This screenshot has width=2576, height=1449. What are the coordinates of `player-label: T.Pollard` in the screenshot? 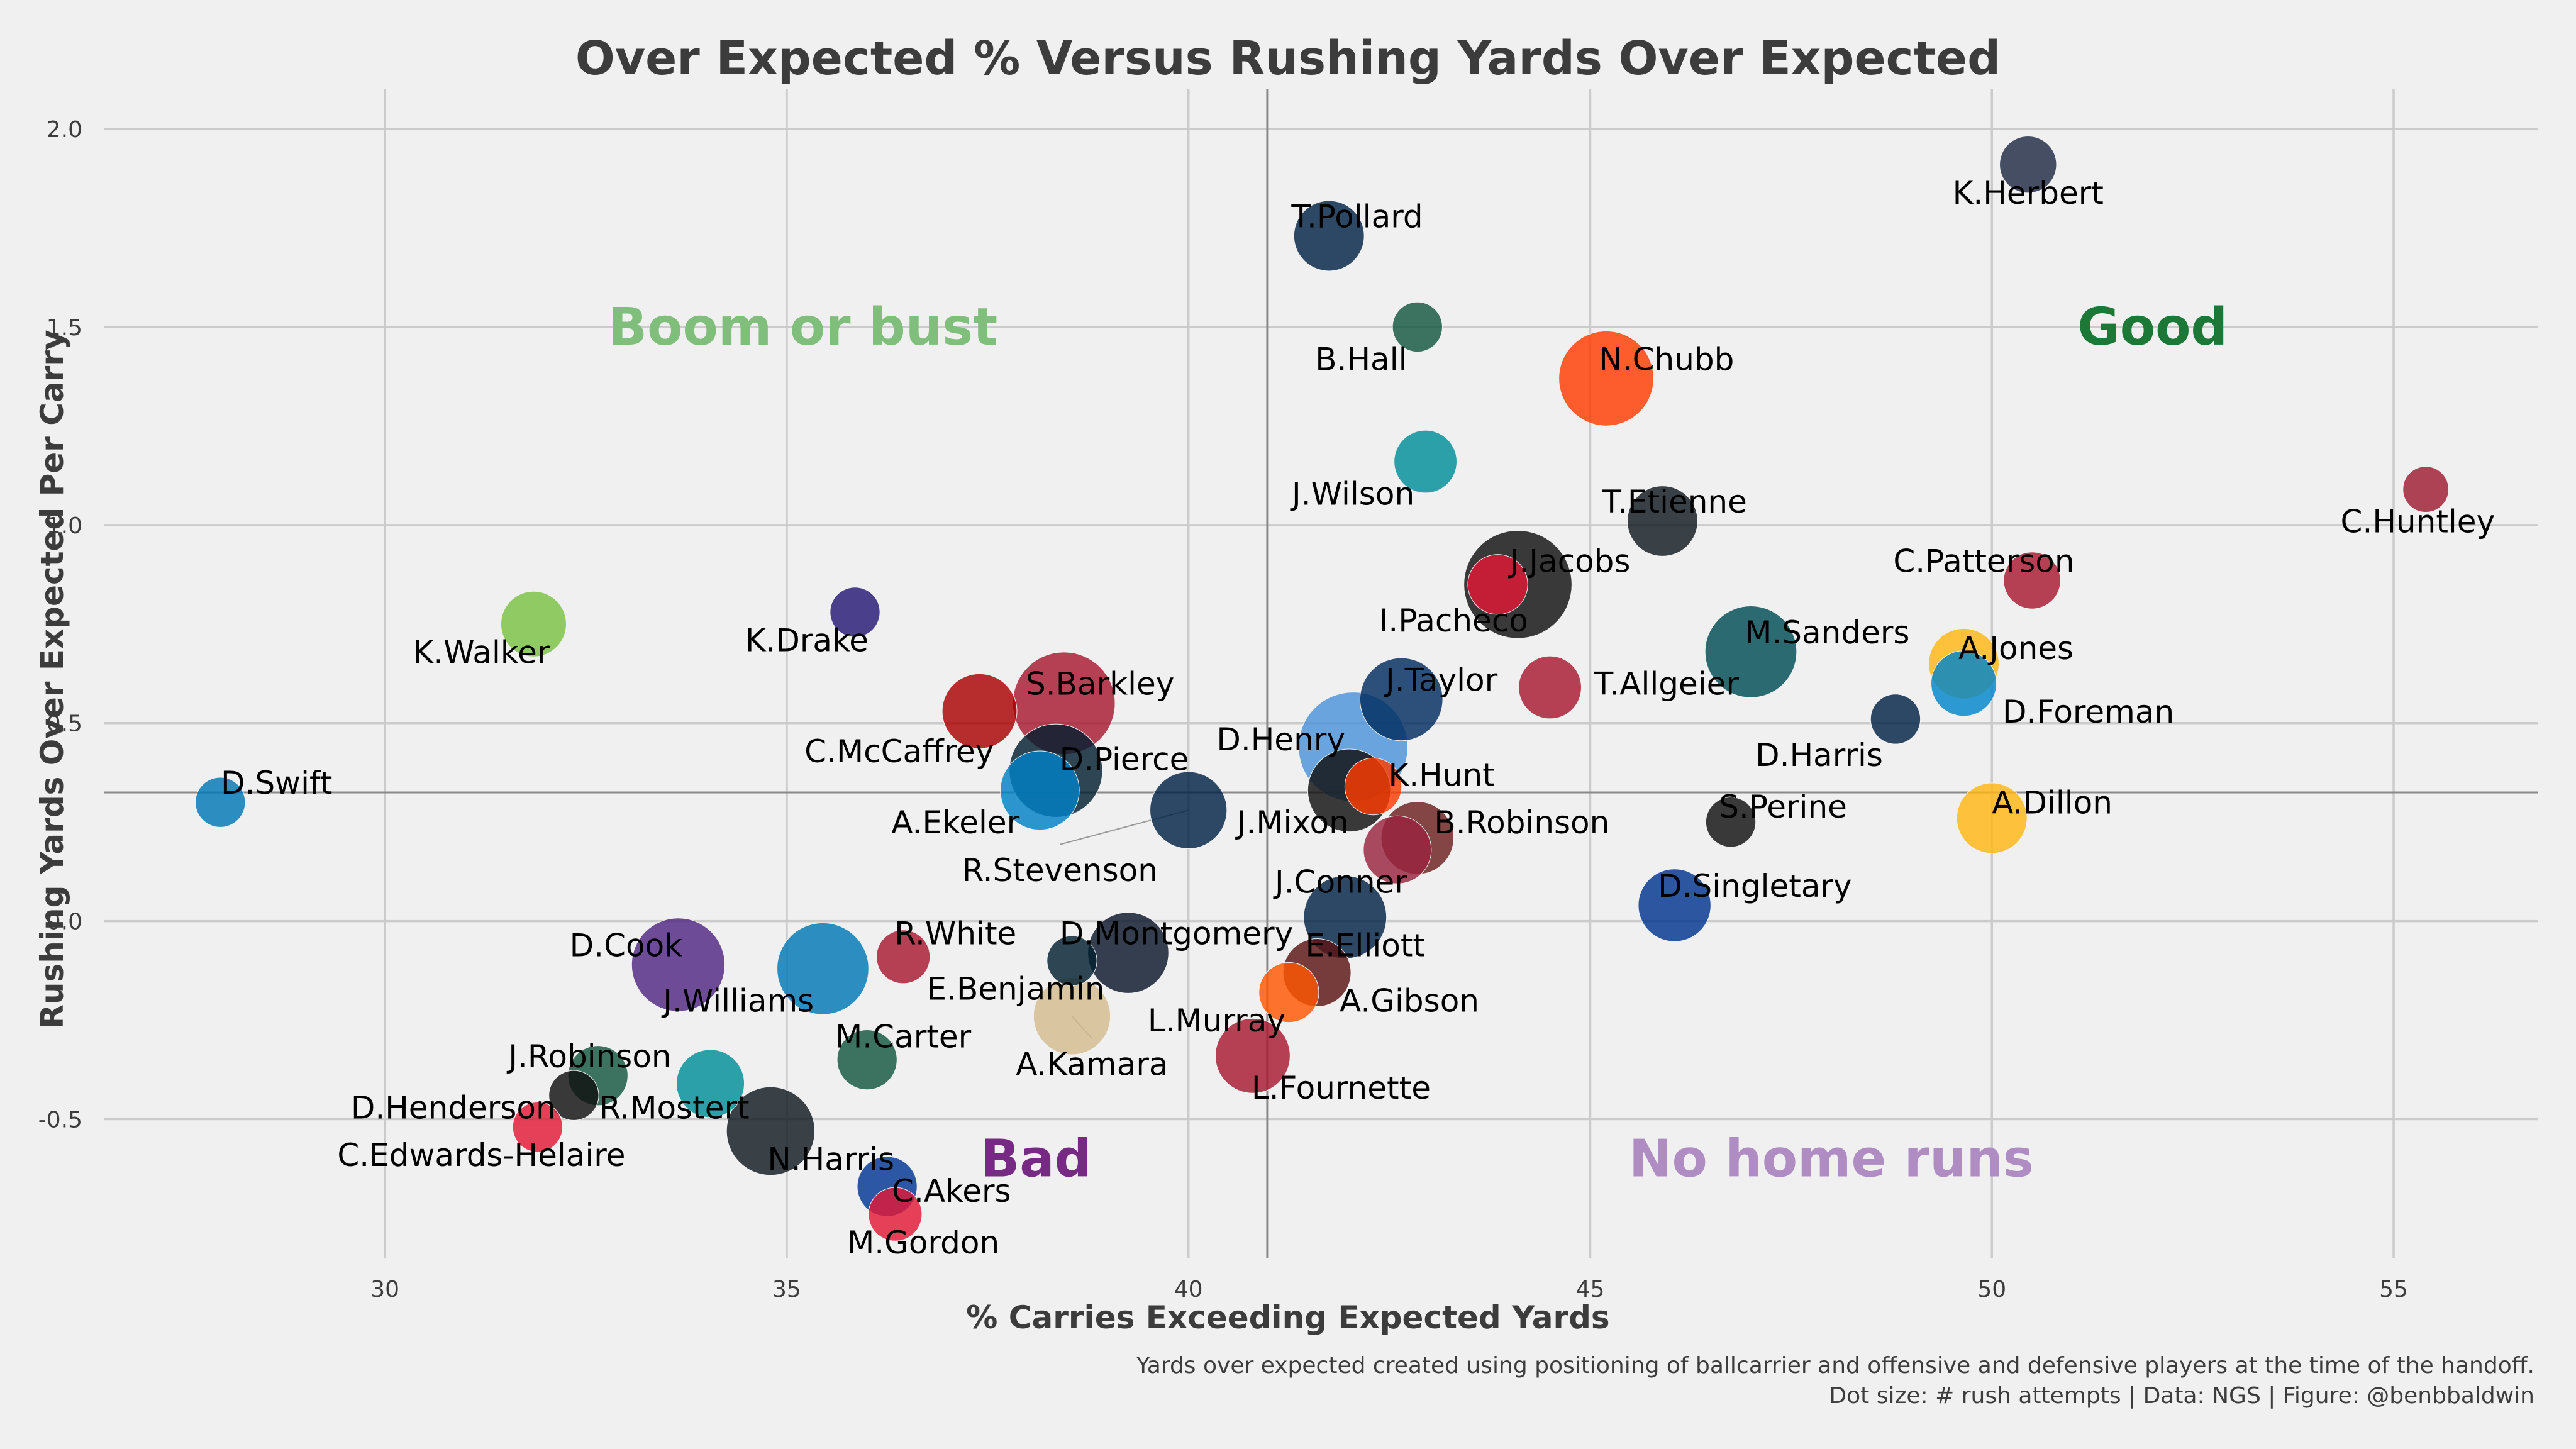 It's located at (1357, 217).